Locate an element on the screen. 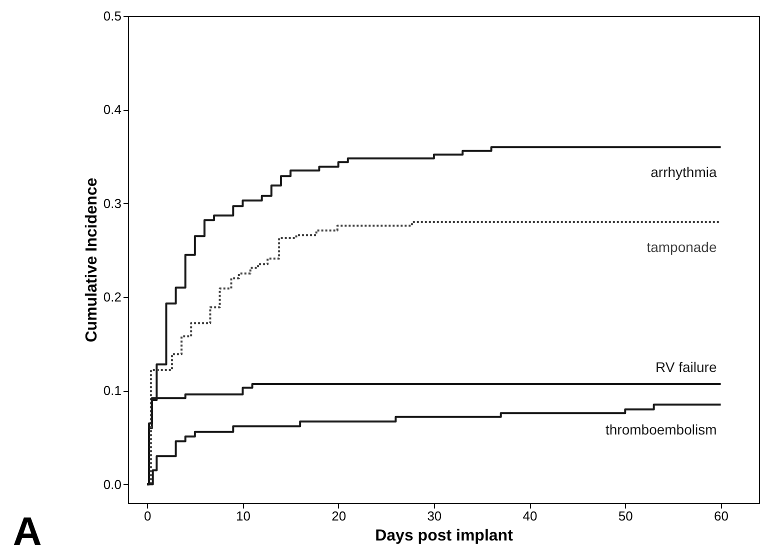  y-tick-label: 0.0 is located at coordinates (112, 484).